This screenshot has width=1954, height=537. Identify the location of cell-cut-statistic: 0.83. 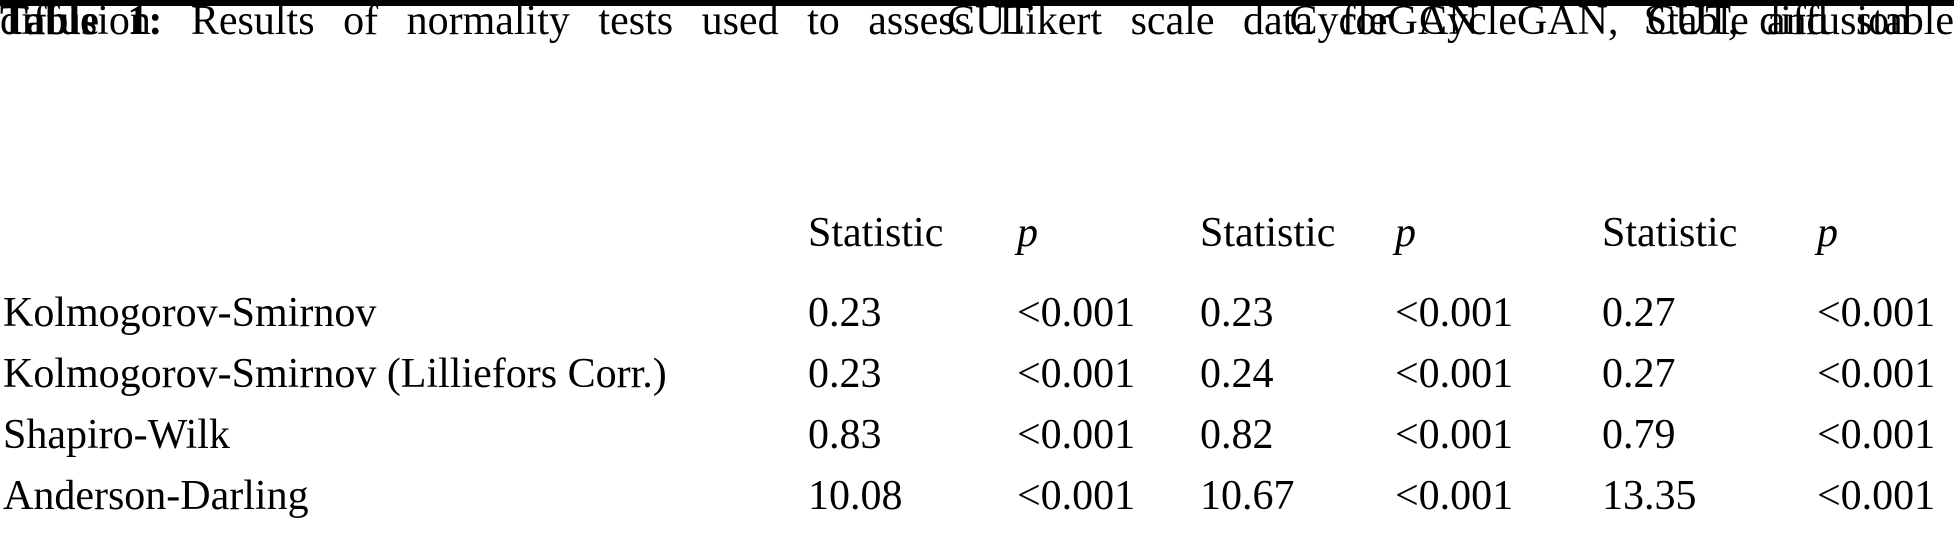
(845, 435).